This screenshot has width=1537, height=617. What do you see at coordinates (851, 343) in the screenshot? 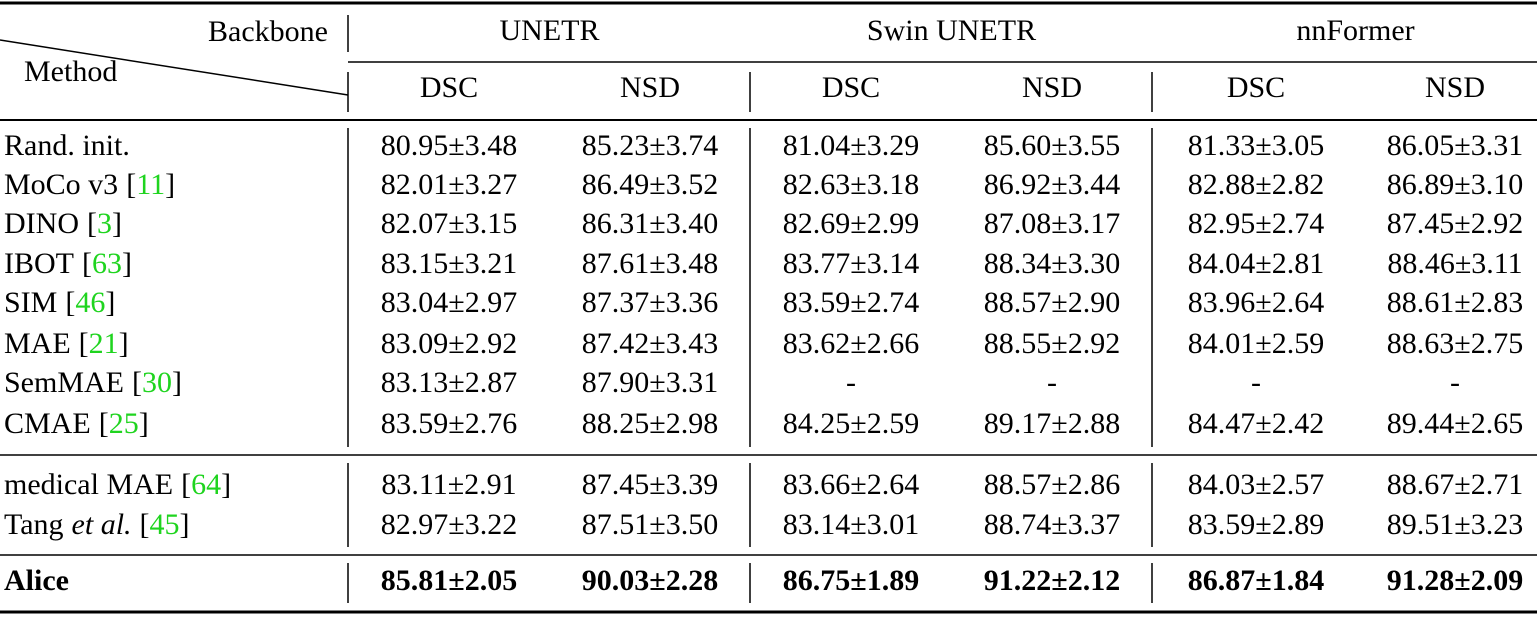
I see `data-cell: 83.62±2.66` at bounding box center [851, 343].